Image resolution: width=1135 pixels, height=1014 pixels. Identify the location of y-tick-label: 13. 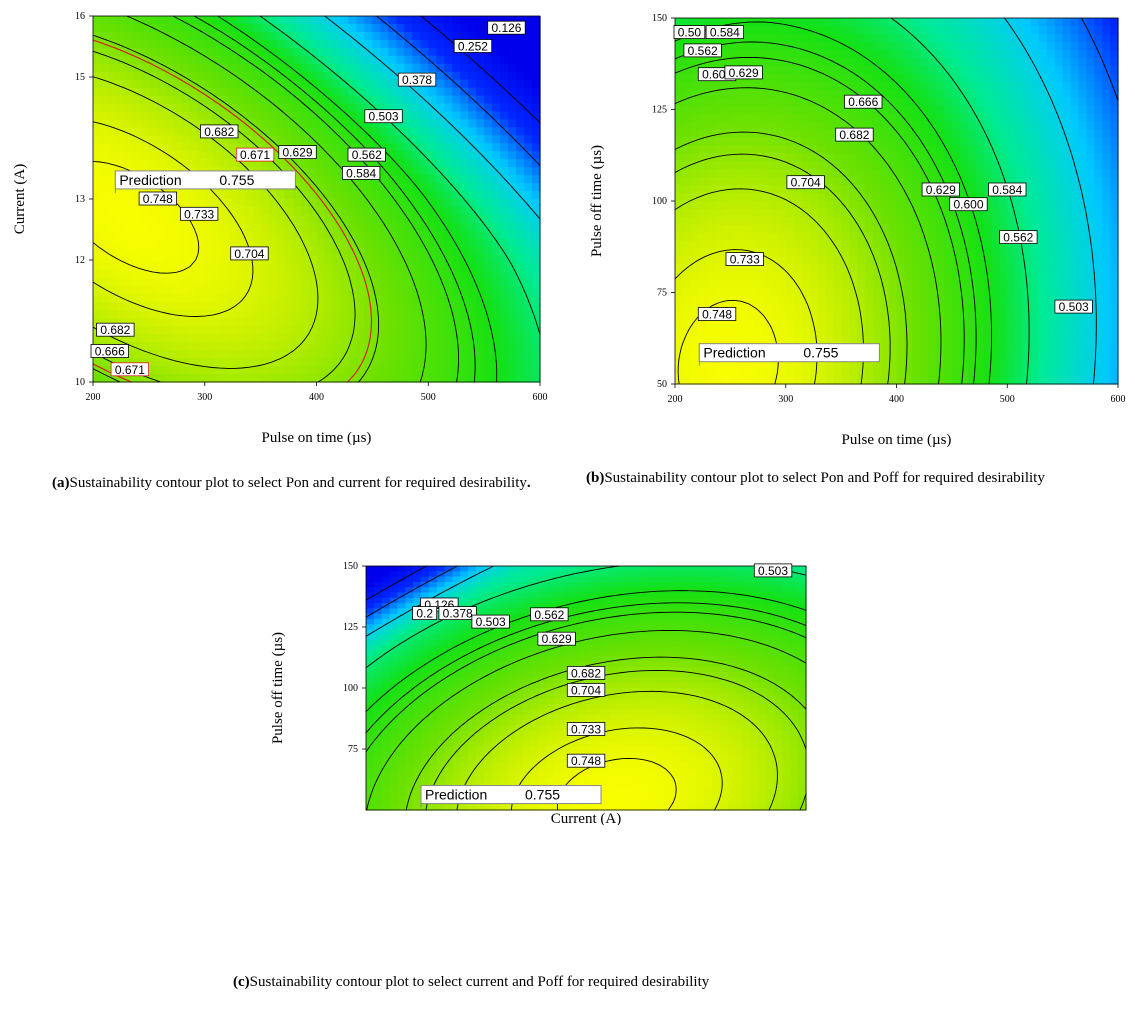
(80, 199).